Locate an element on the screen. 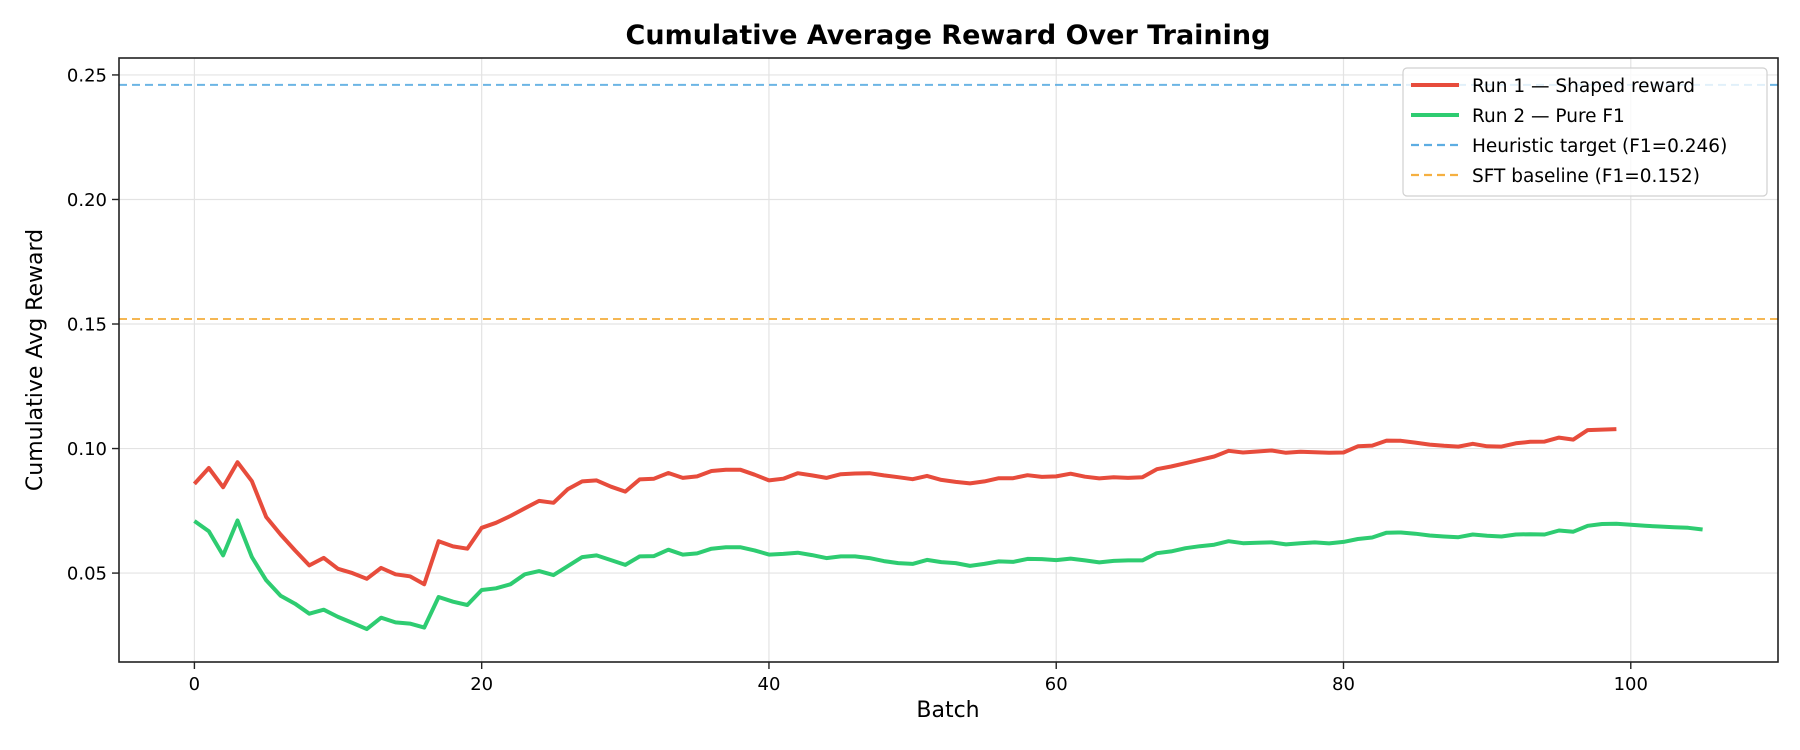 The height and width of the screenshot is (750, 1800). x-tick-label: 80 is located at coordinates (1343, 684).